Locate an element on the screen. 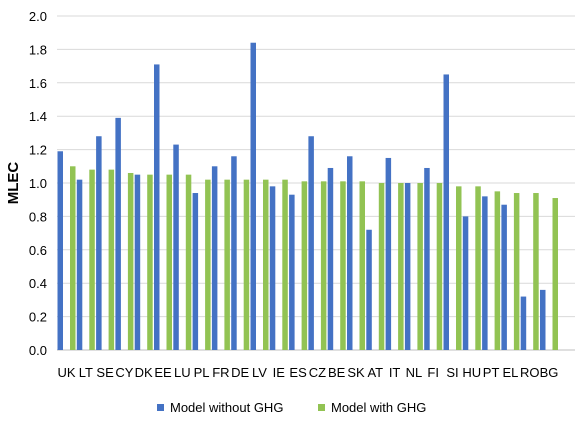 The height and width of the screenshot is (425, 575). x-tick-label: EL is located at coordinates (510, 372).